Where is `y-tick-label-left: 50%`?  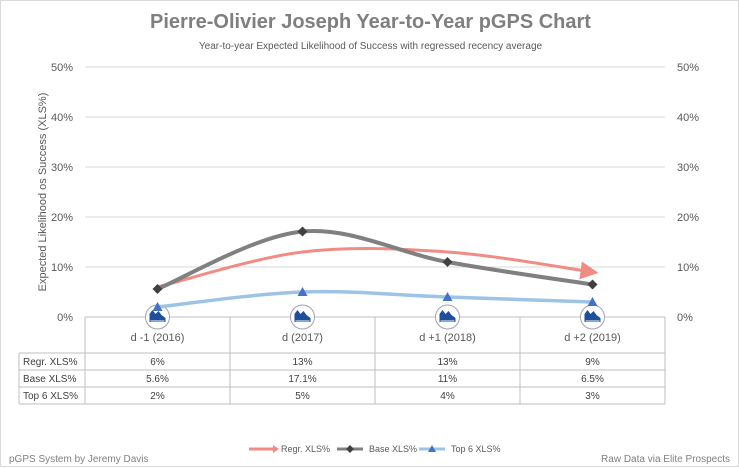
y-tick-label-left: 50% is located at coordinates (62, 68).